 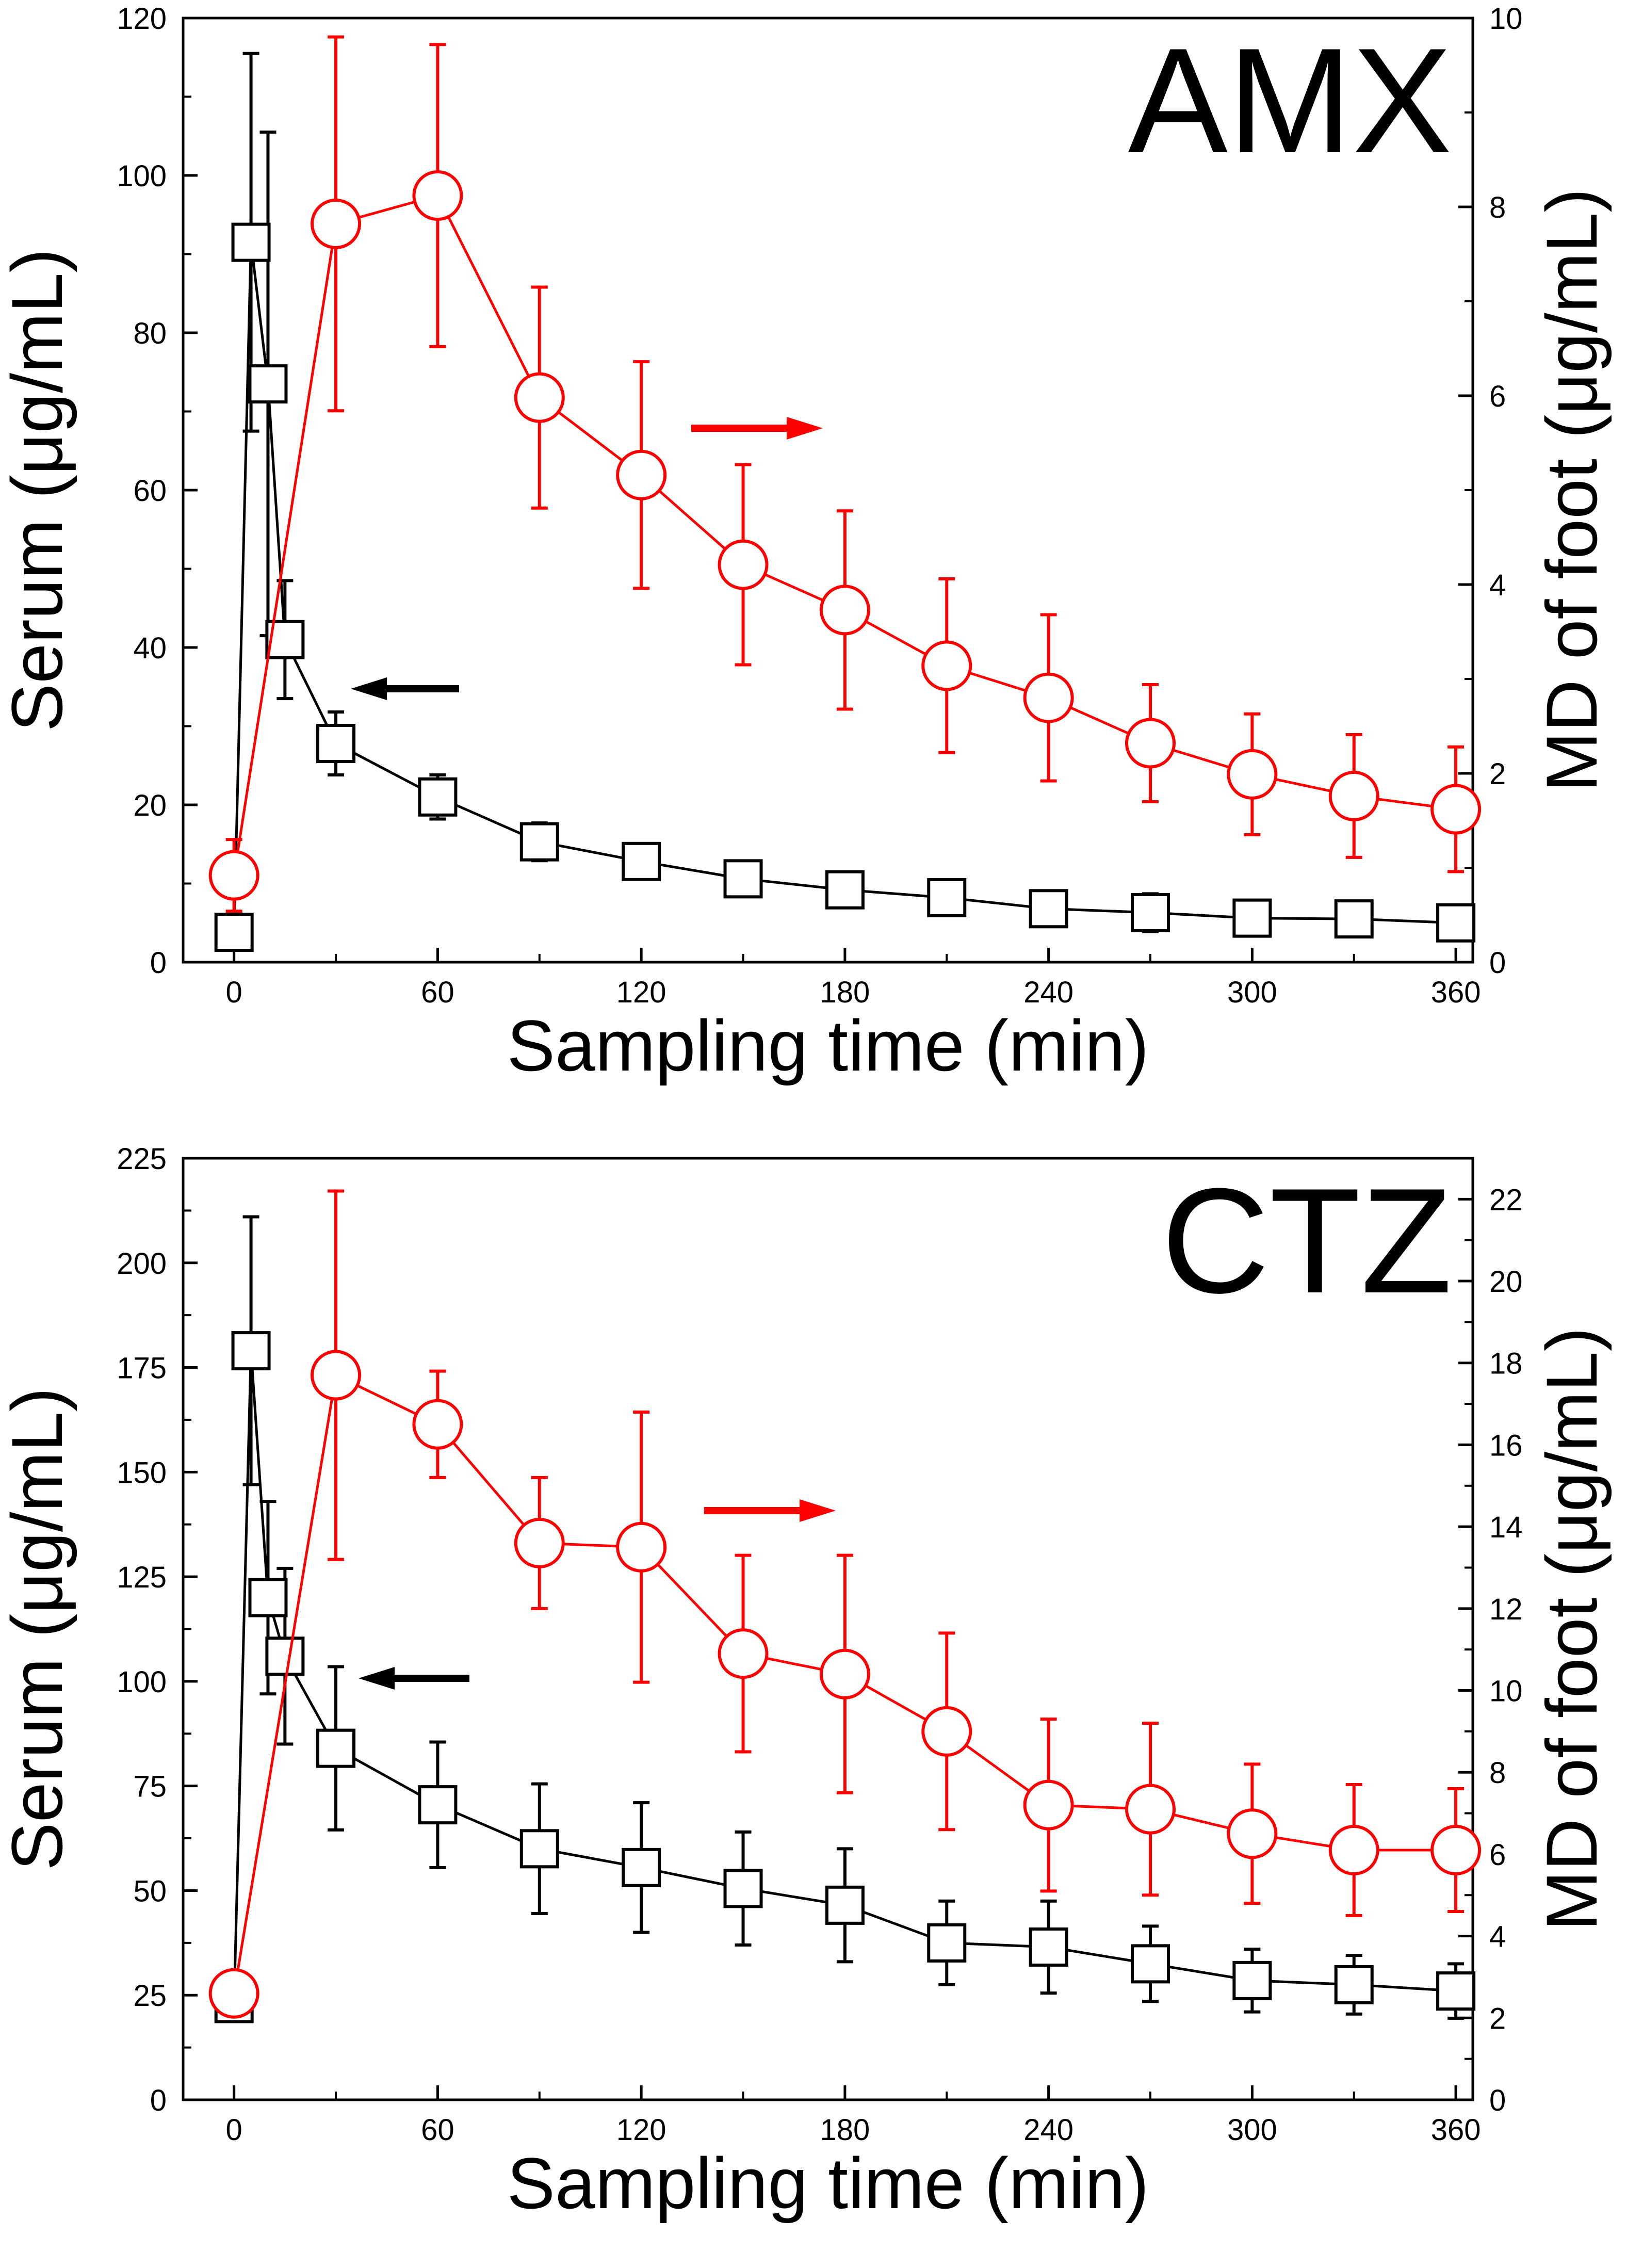 What do you see at coordinates (641, 2130) in the screenshot?
I see `x-tick-label: 120` at bounding box center [641, 2130].